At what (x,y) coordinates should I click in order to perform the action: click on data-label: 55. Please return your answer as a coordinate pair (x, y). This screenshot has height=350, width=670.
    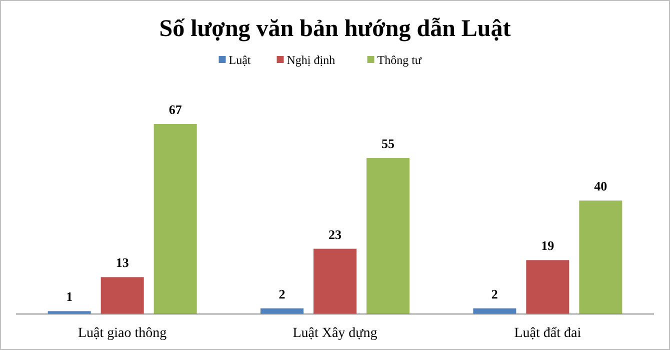
    Looking at the image, I should click on (388, 144).